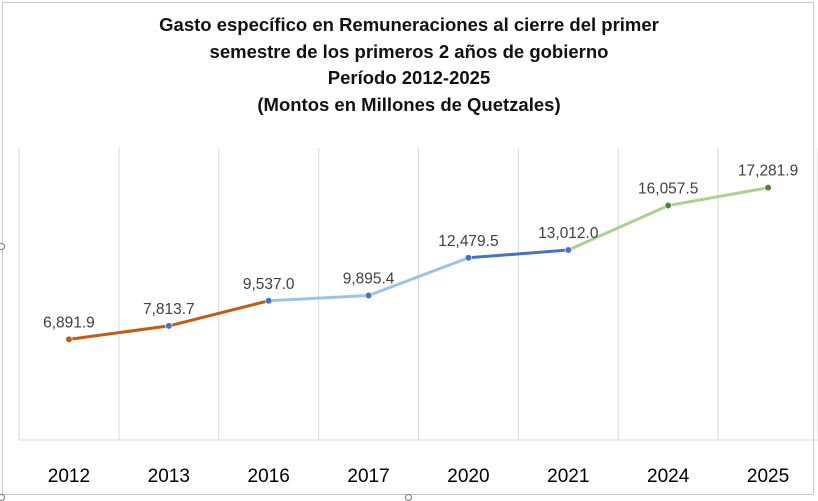  Describe the element at coordinates (368, 476) in the screenshot. I see `x-tick-label-2017: 2017` at that location.